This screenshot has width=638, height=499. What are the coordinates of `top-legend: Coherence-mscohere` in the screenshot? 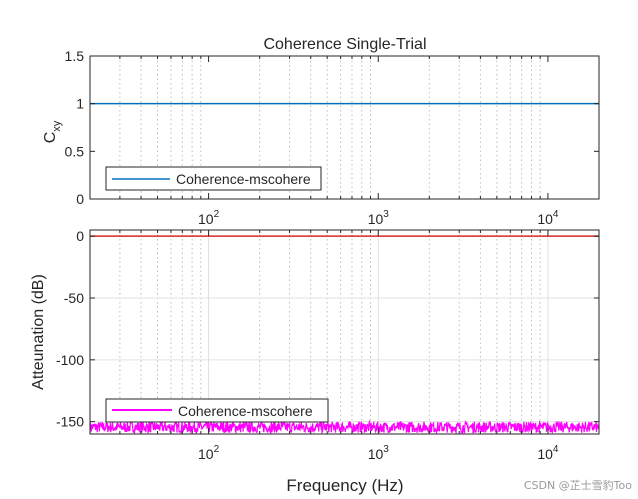 It's located at (213, 178).